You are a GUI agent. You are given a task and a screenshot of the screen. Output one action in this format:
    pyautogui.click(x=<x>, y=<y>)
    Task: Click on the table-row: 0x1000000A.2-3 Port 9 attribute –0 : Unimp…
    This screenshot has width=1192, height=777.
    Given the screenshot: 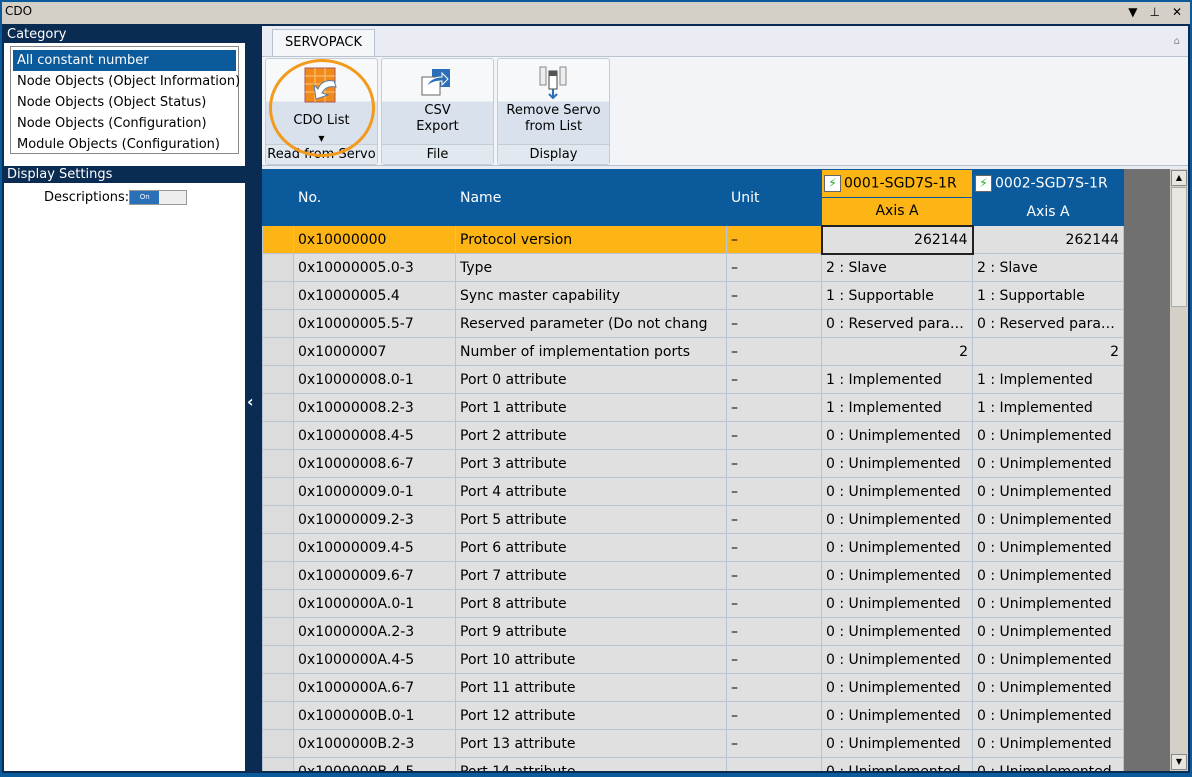 What is the action you would take?
    pyautogui.click(x=693, y=631)
    